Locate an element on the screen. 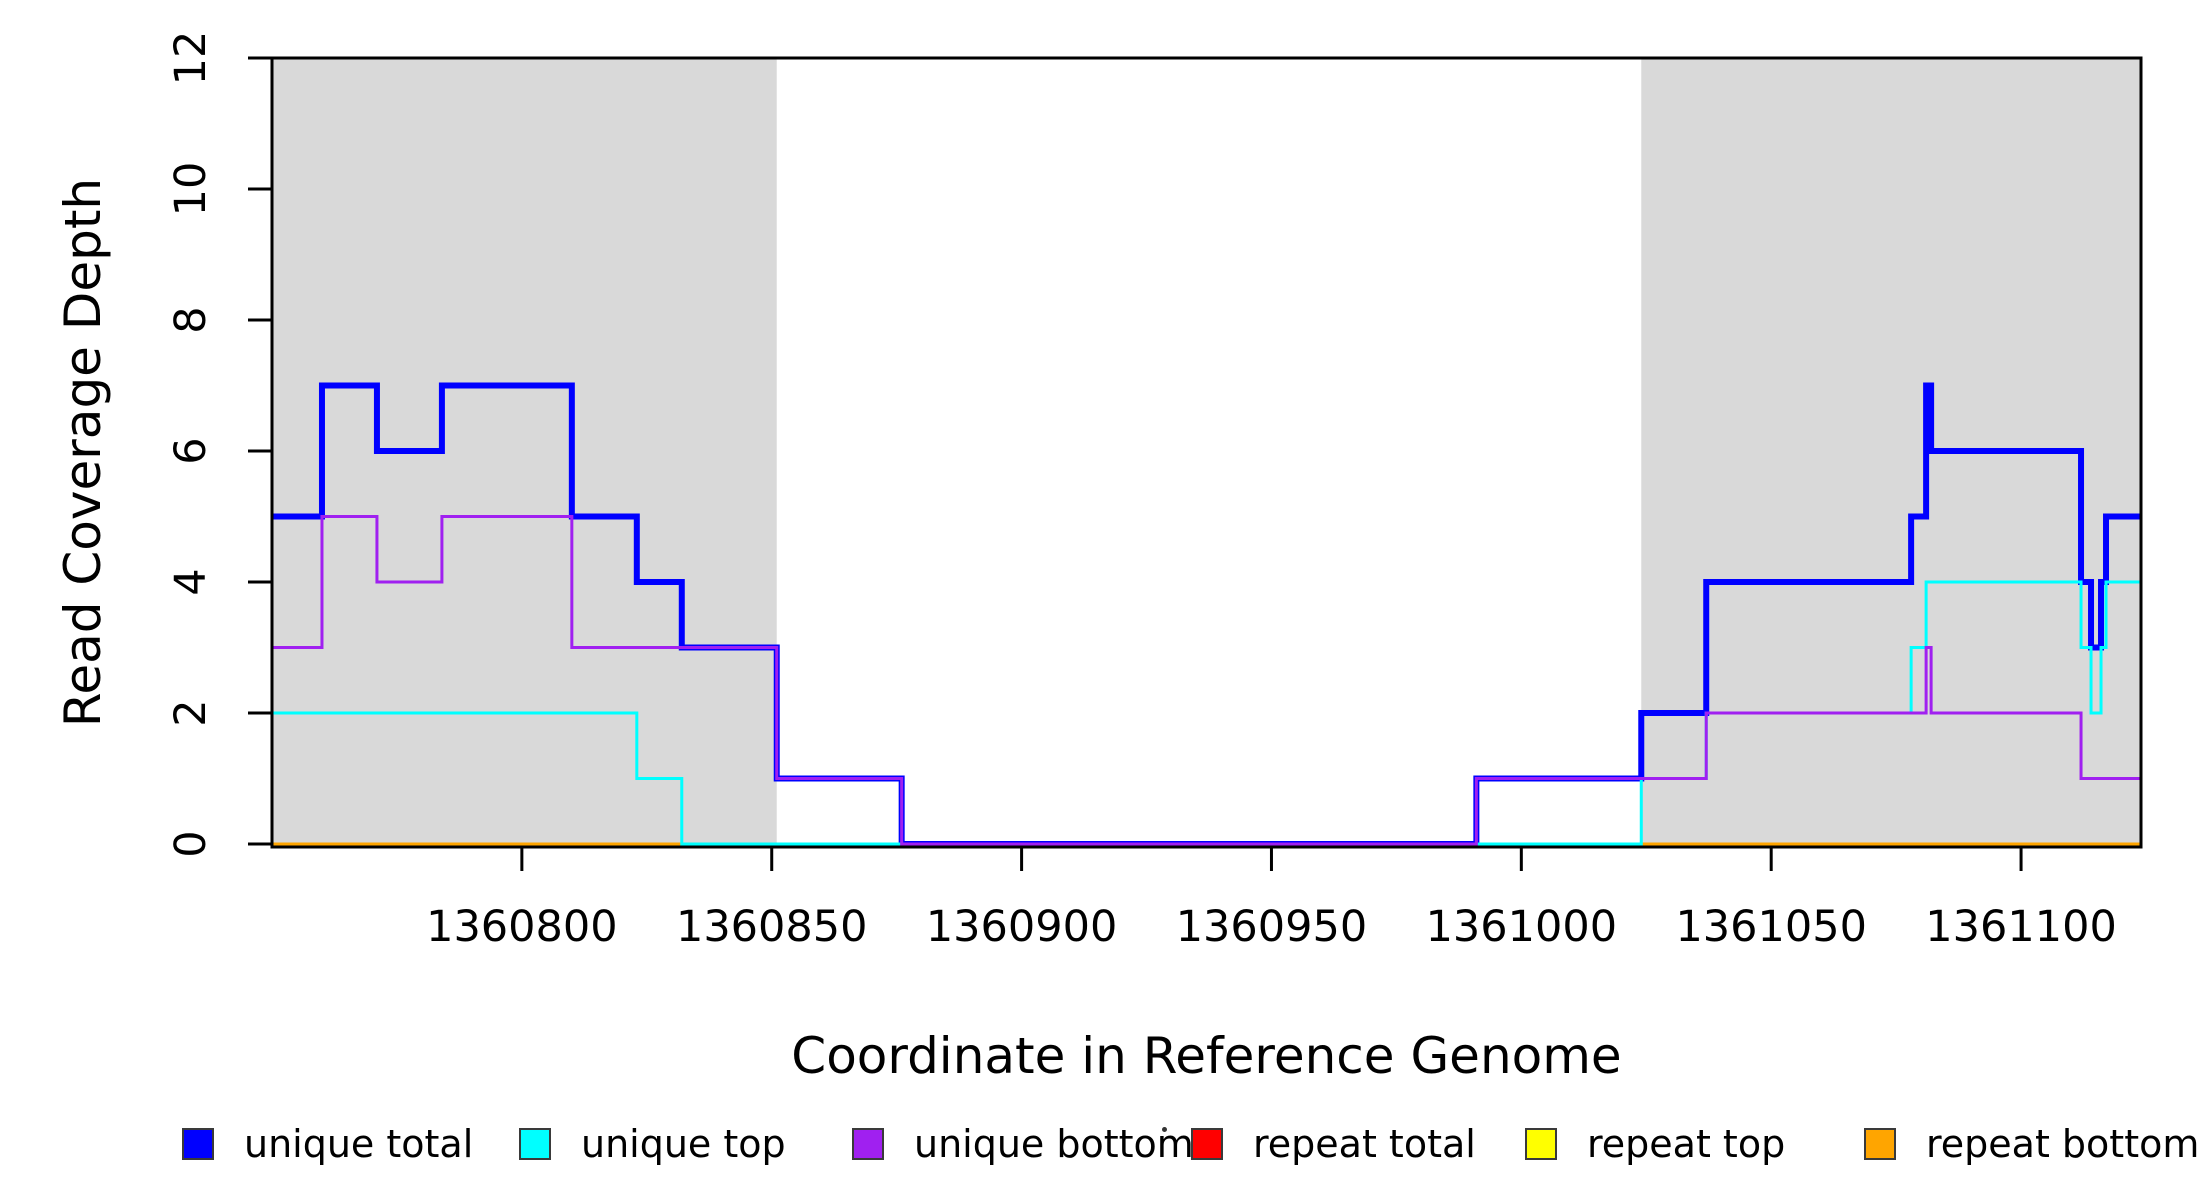  stray-dot is located at coordinates (1164, 1129).